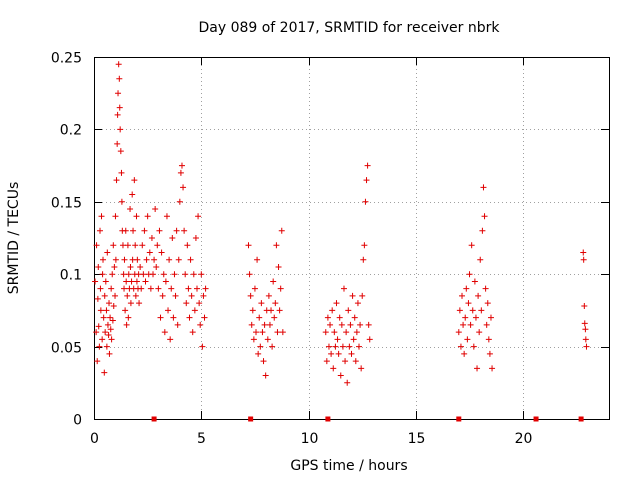  I want to click on x-tick-label: 5, so click(201, 439).